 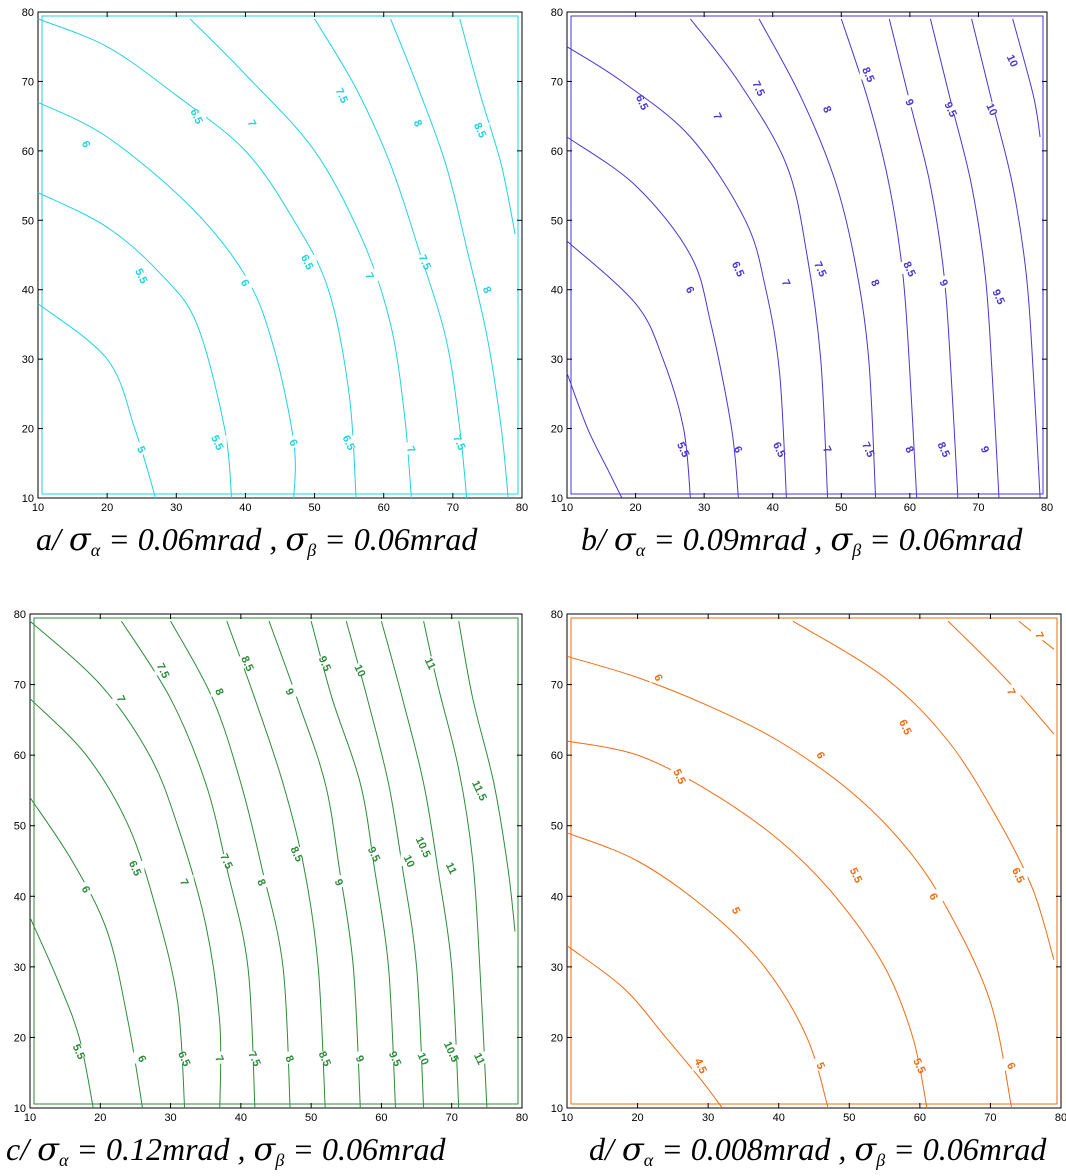 What do you see at coordinates (849, 1118) in the screenshot?
I see `x-tick-label: 50` at bounding box center [849, 1118].